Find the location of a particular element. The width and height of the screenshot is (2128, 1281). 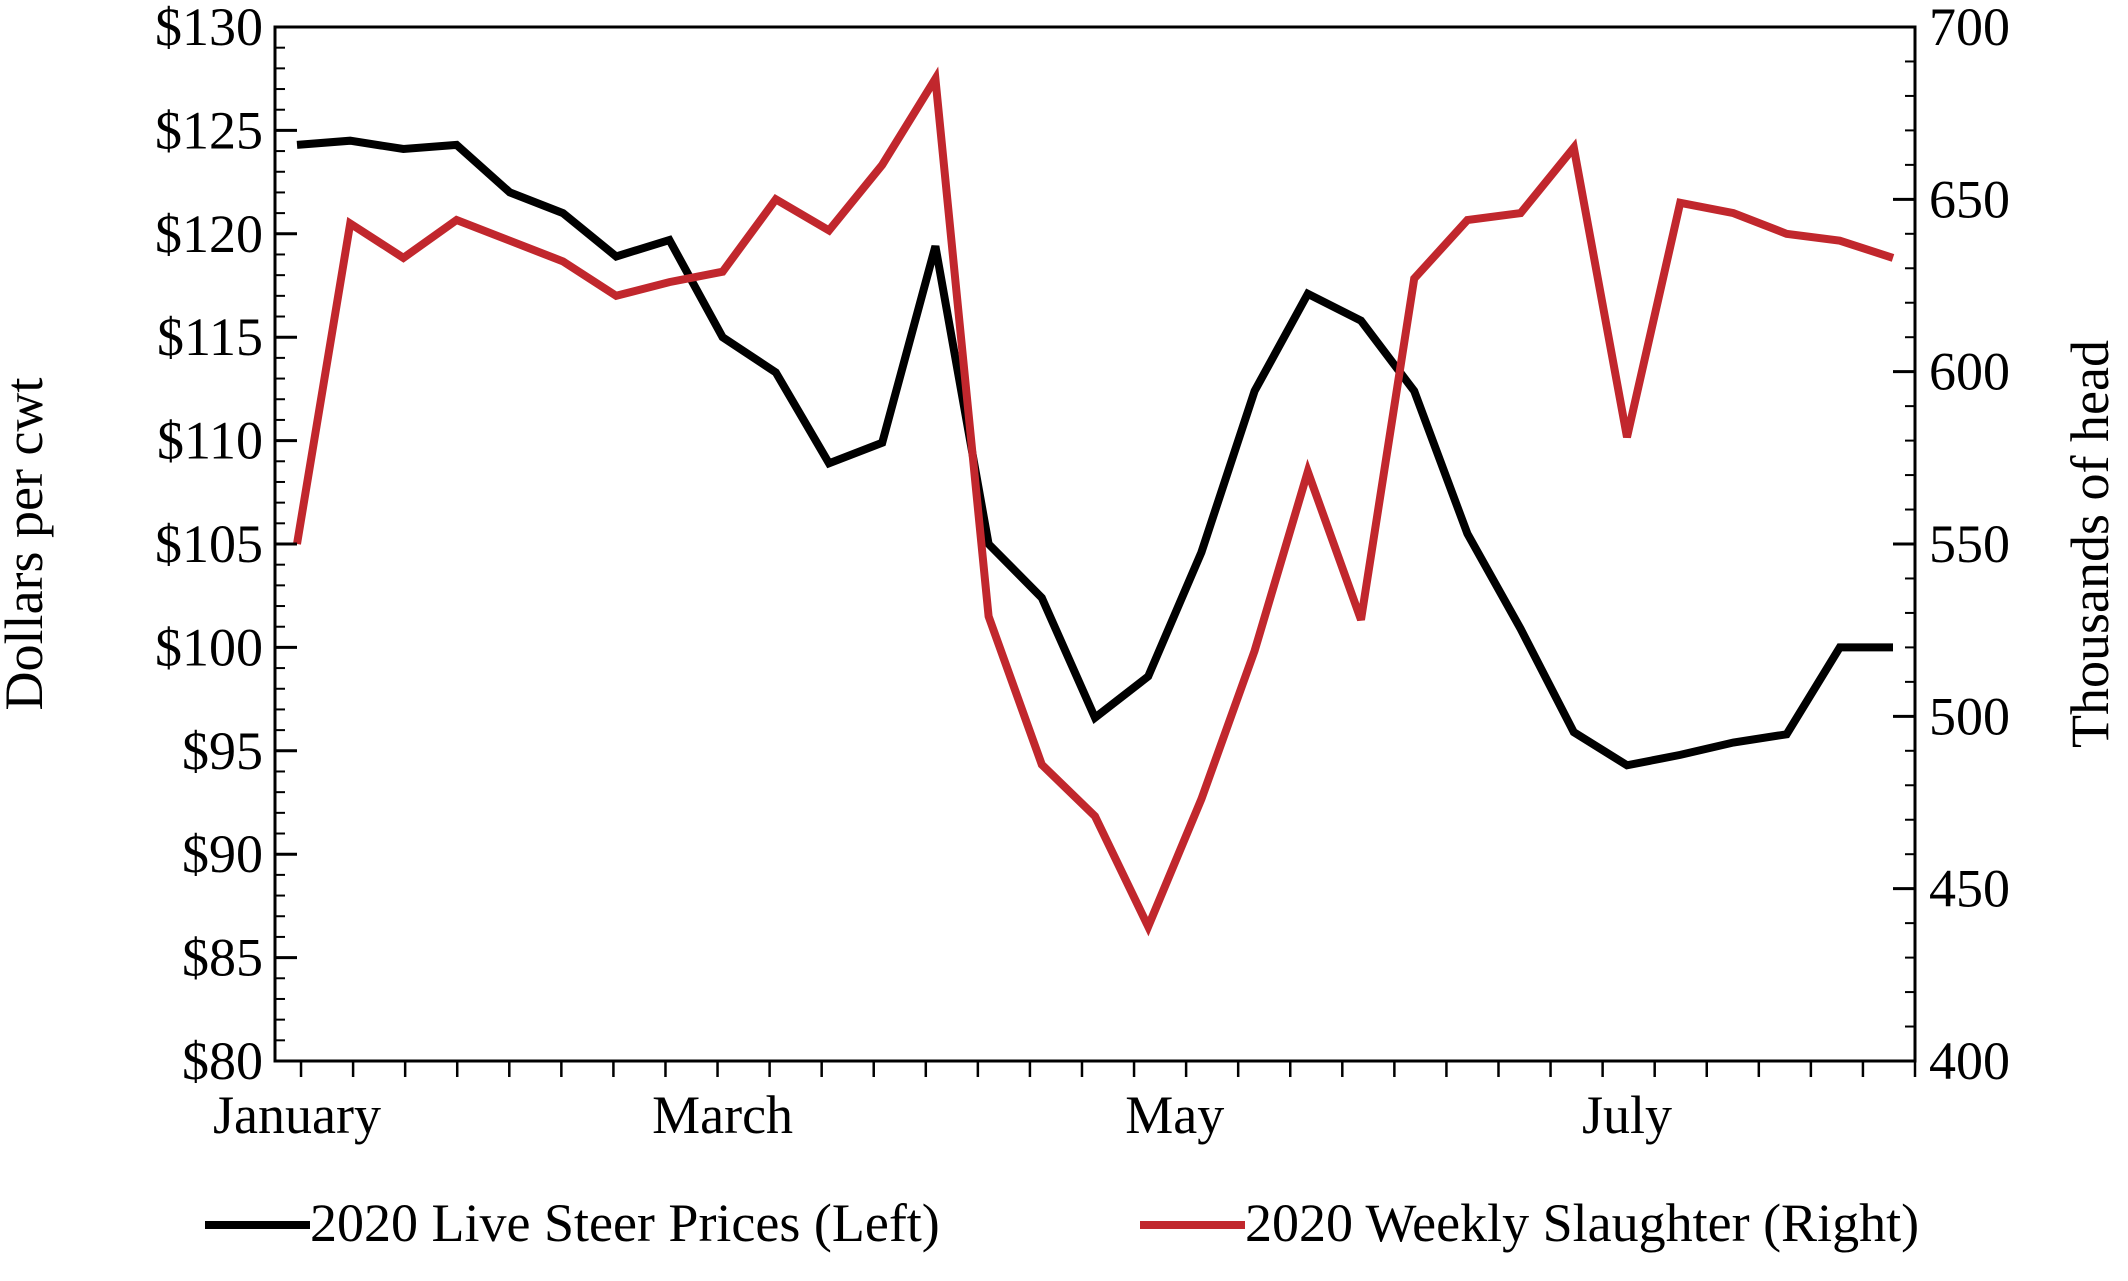

right-axis-tick-label: 700 is located at coordinates (1969, 28).